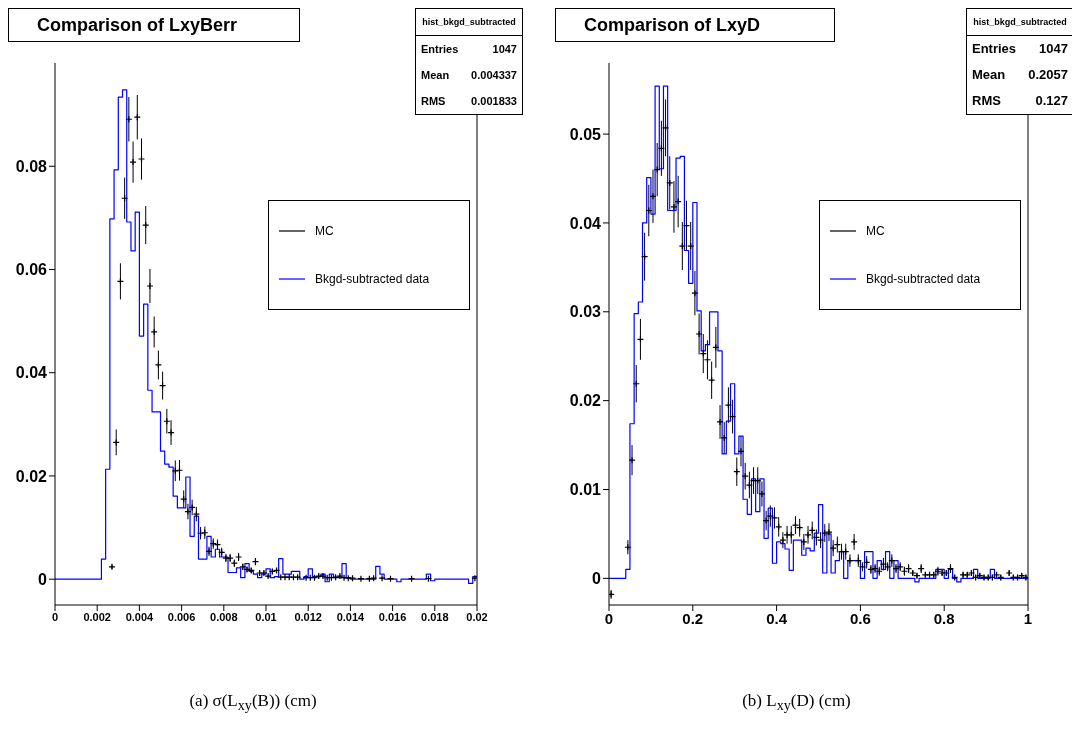 Image resolution: width=1072 pixels, height=752 pixels. Describe the element at coordinates (944, 618) in the screenshot. I see `x-tick-label: 0.8` at that location.